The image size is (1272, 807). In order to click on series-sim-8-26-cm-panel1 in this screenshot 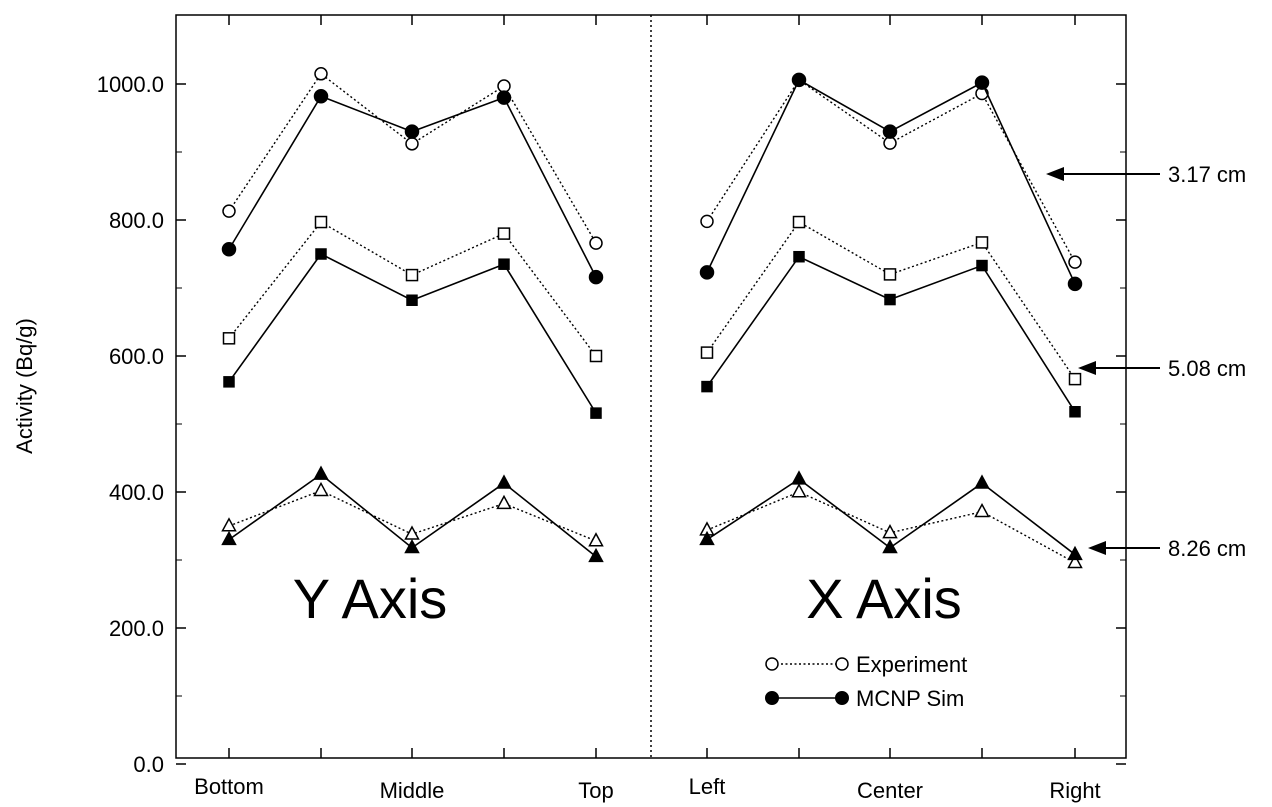, I will do `click(891, 515)`.